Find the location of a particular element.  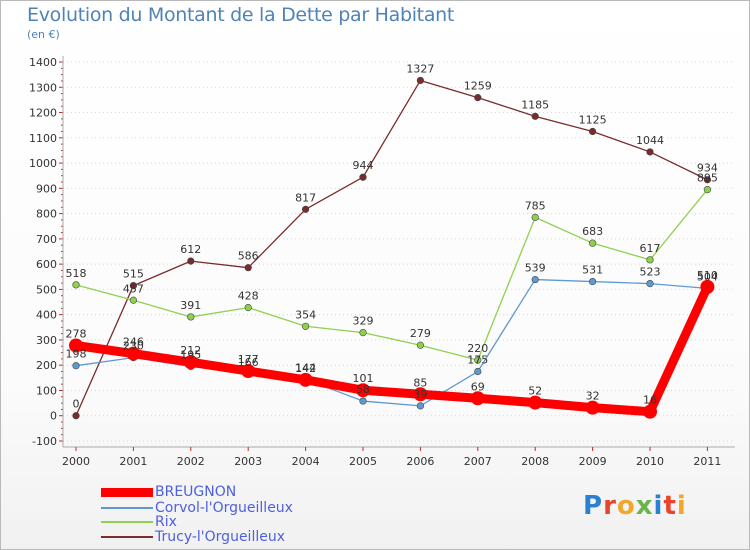

x-tick-label: 2011 is located at coordinates (707, 461).